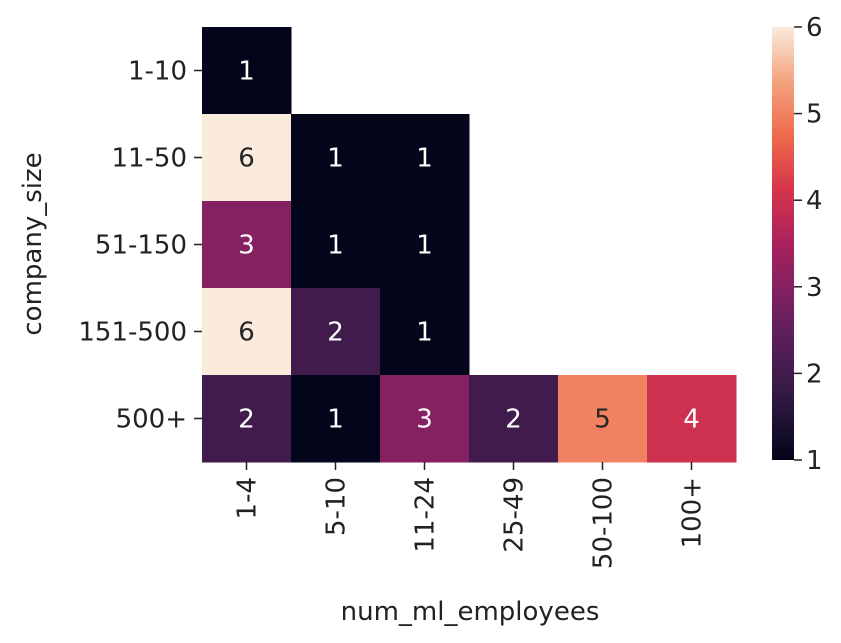 Image resolution: width=841 pixels, height=643 pixels. Describe the element at coordinates (337, 506) in the screenshot. I see `x-tick-label: 5-10` at that location.